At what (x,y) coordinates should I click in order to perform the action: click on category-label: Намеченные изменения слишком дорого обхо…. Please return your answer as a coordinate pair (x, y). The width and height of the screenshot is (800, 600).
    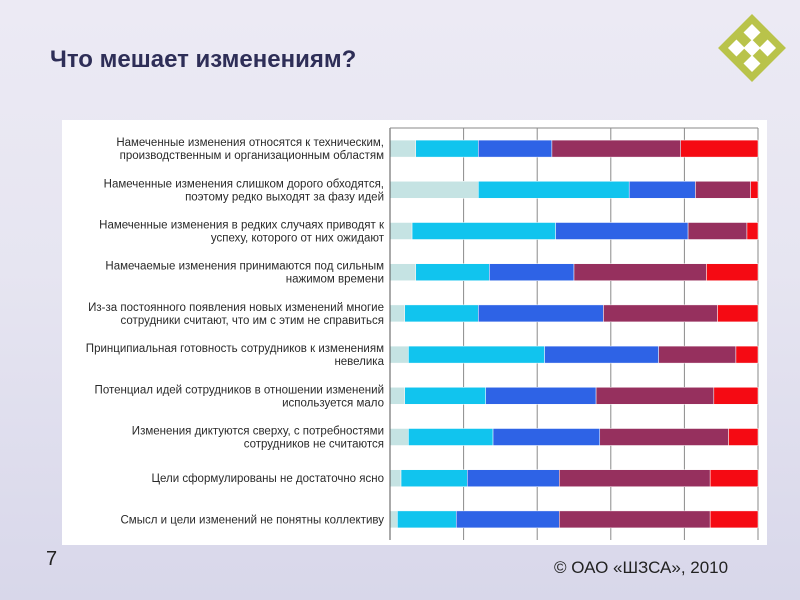
    Looking at the image, I should click on (244, 190).